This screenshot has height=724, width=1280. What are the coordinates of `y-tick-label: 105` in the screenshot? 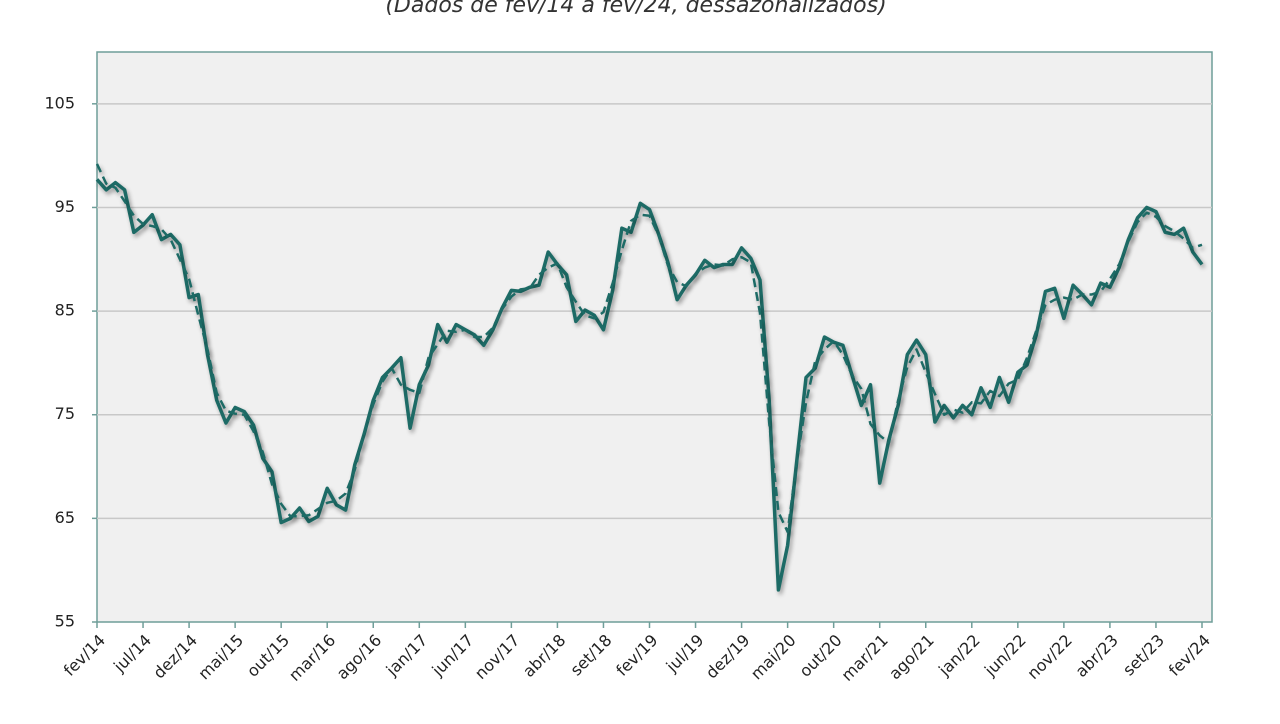 It's located at (59, 102).